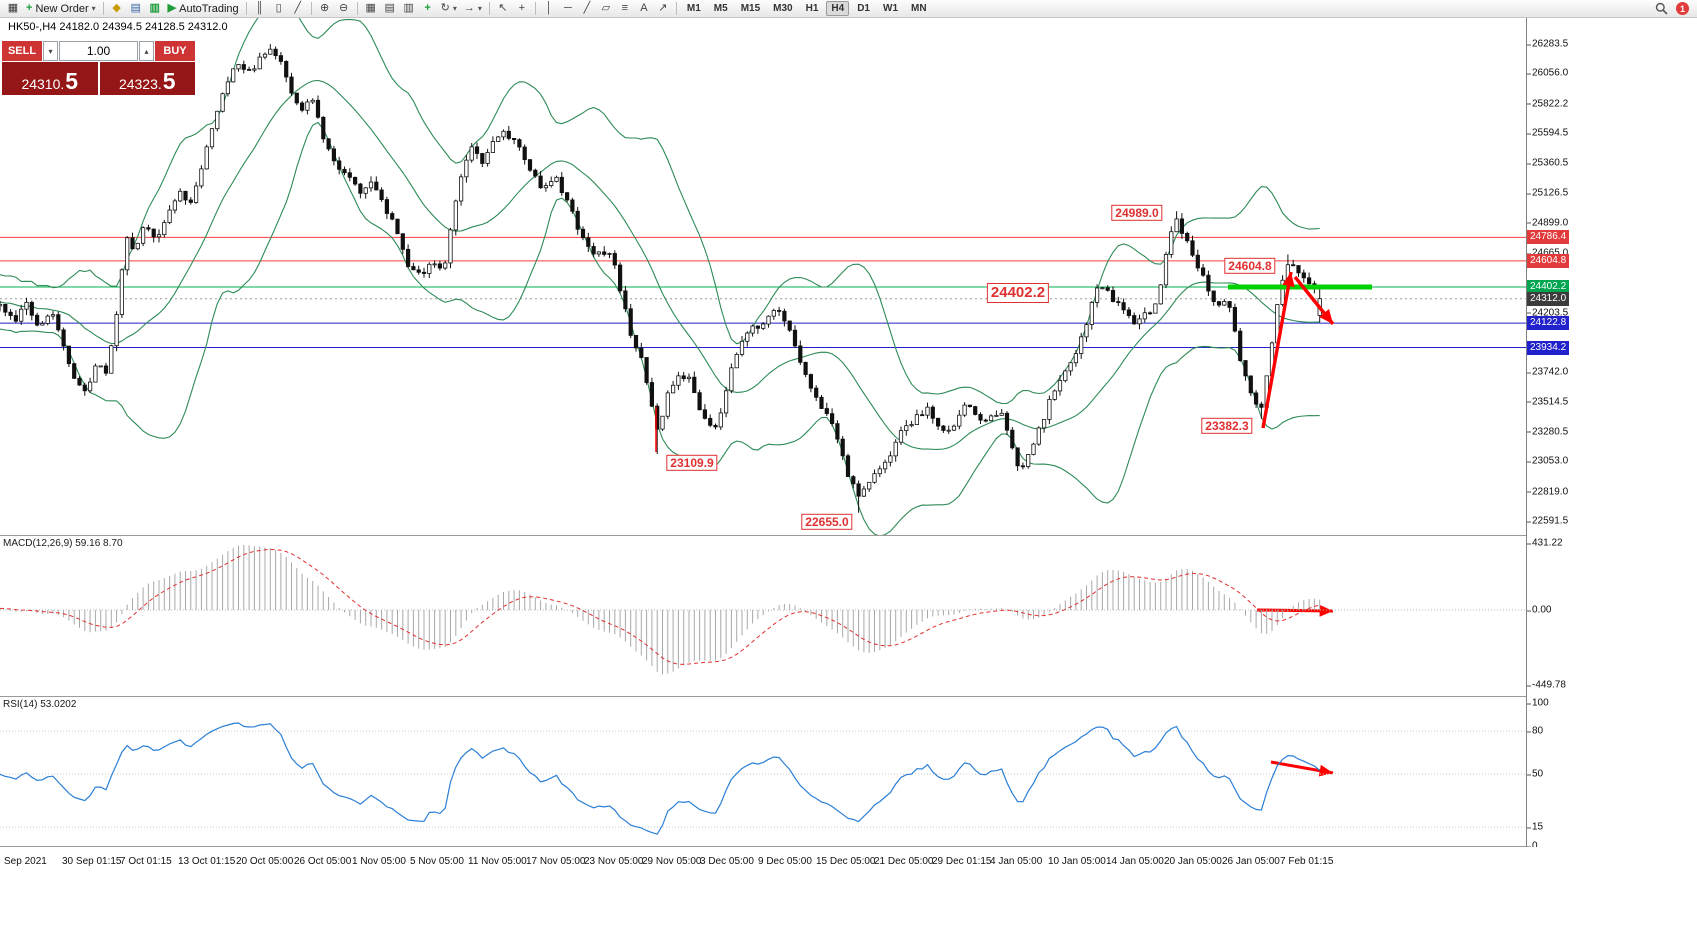  Describe the element at coordinates (785, 861) in the screenshot. I see `time-axis-label: 9 Dec 05:00` at that location.